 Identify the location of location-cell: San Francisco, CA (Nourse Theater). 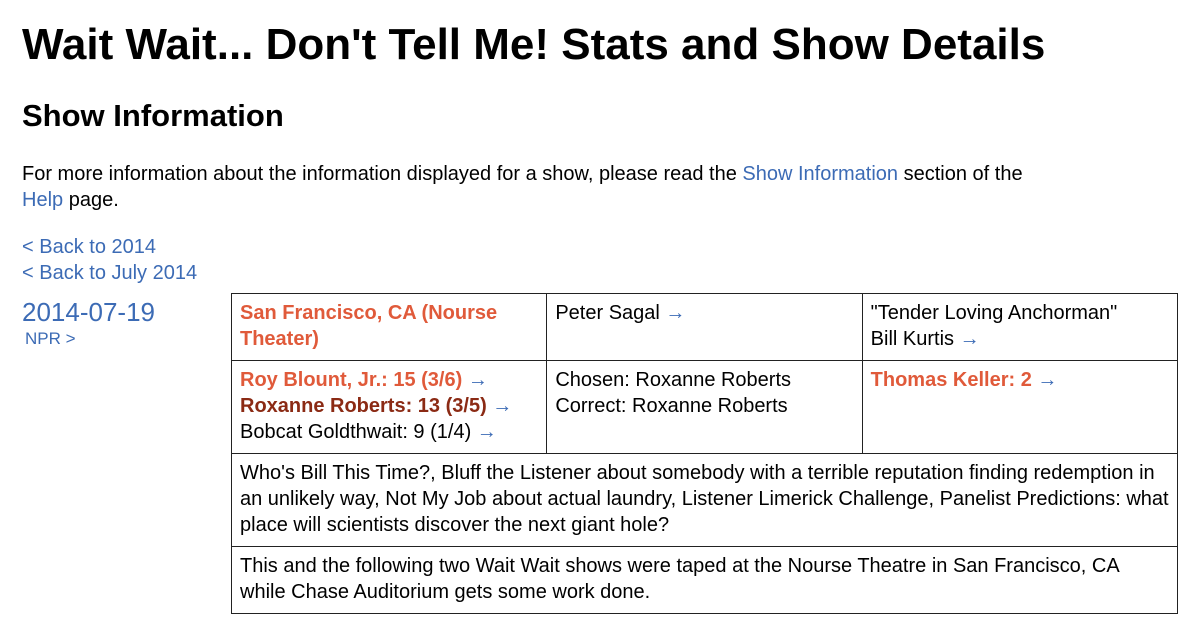
(389, 327).